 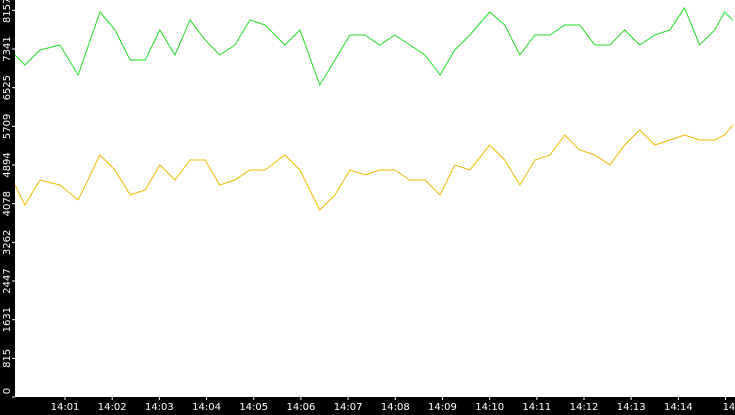 What do you see at coordinates (442, 407) in the screenshot?
I see `x-tick-label: 14:09` at bounding box center [442, 407].